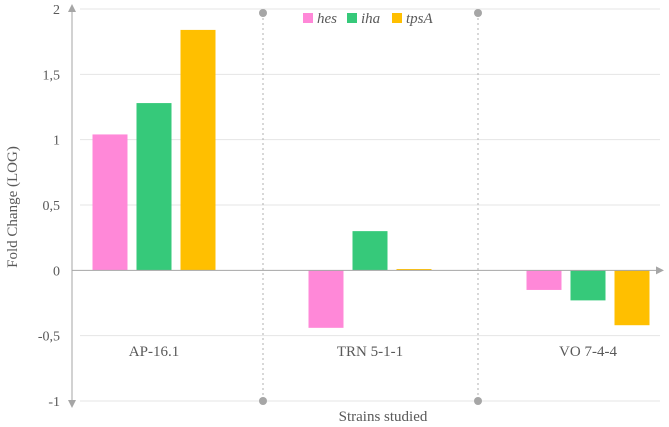  Describe the element at coordinates (54, 402) in the screenshot. I see `y-tick-label: -1` at that location.